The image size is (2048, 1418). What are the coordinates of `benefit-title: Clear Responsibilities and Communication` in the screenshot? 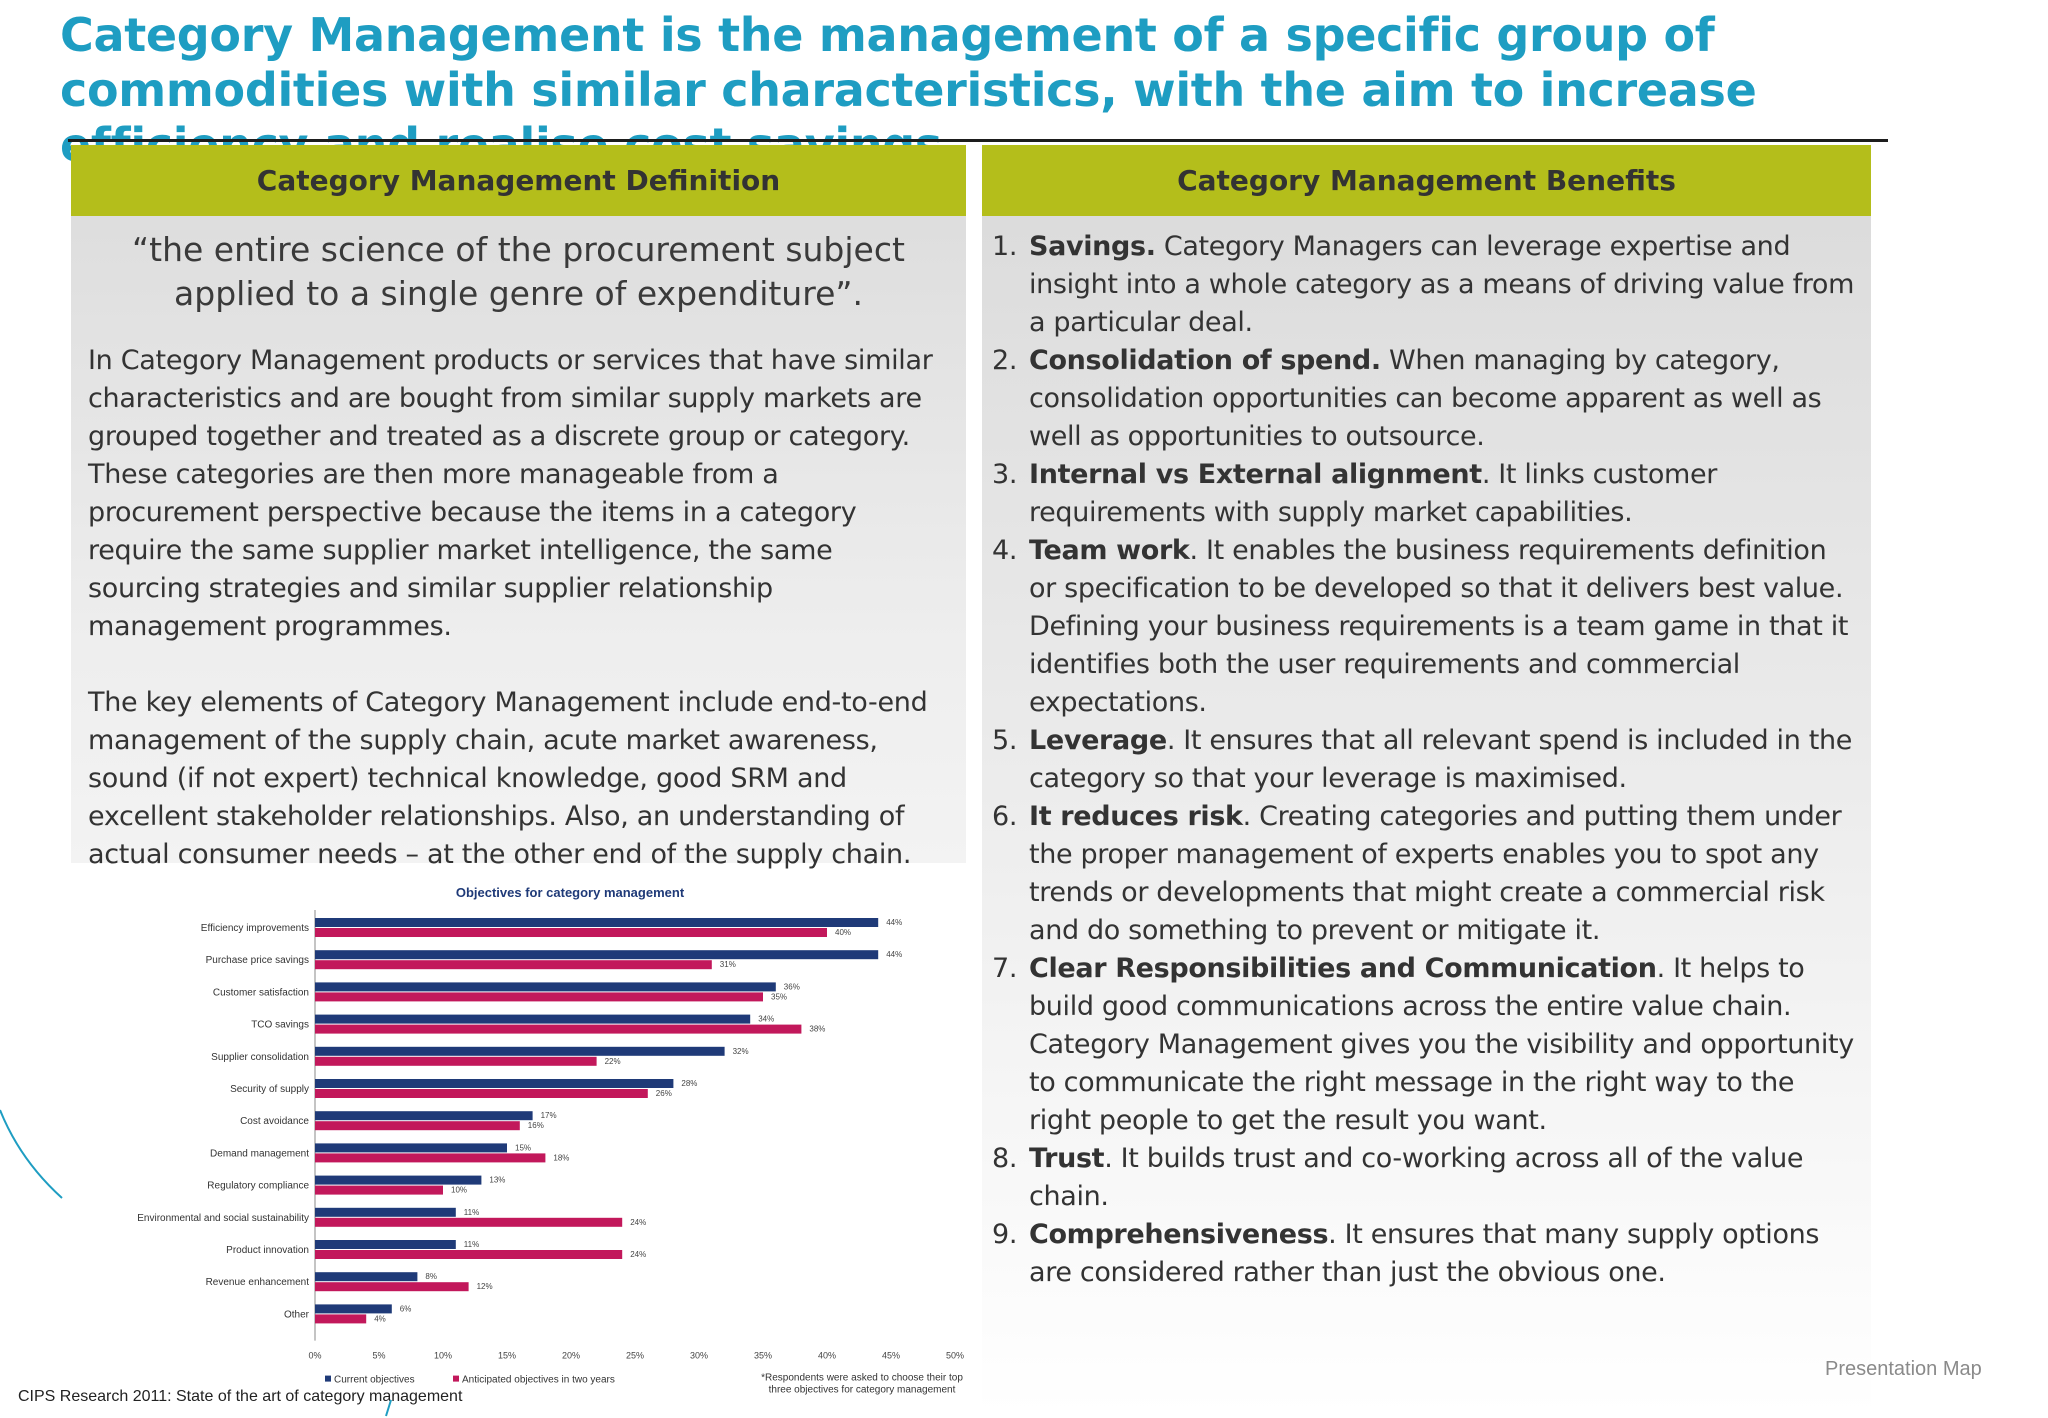 It's located at (1343, 968).